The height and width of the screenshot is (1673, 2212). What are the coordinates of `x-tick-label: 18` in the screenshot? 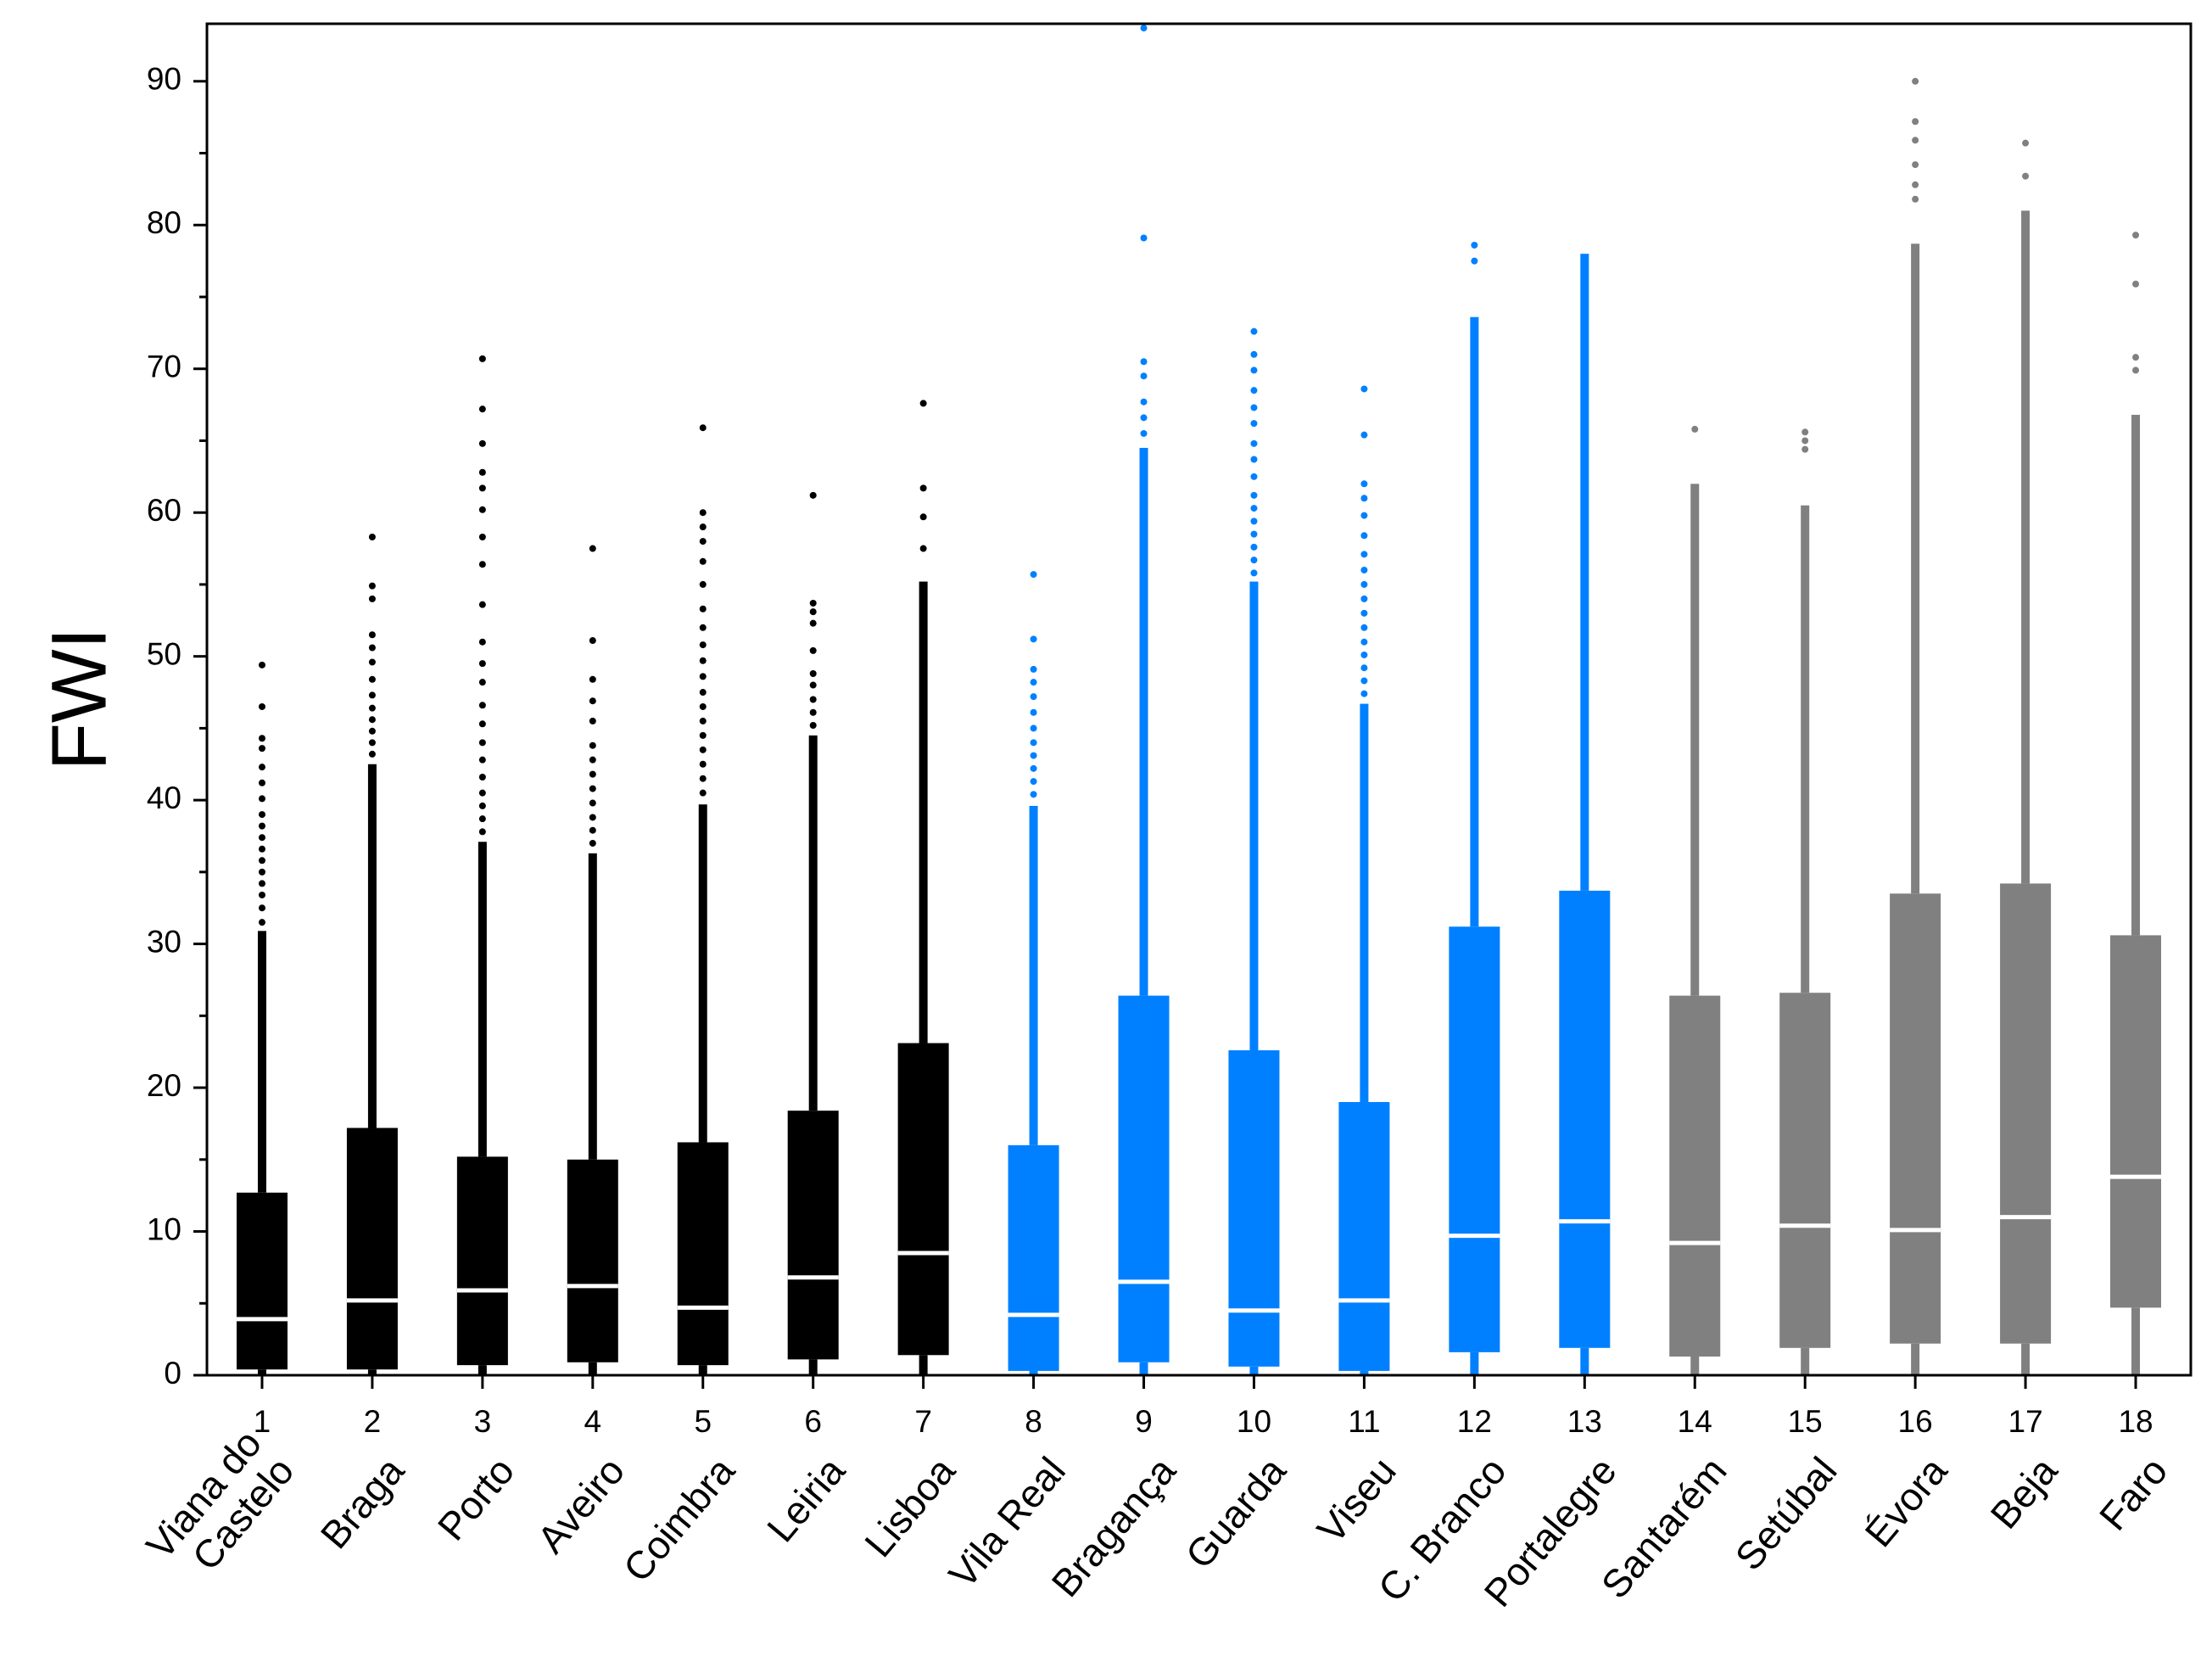 It's located at (2136, 1422).